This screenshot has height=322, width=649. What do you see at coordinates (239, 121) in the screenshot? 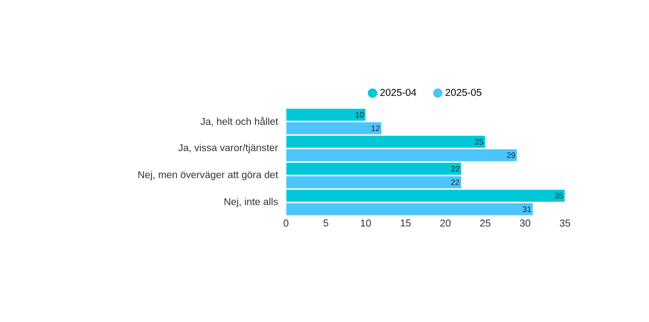
I see `y-tick-label: Ja, helt och hållet` at bounding box center [239, 121].